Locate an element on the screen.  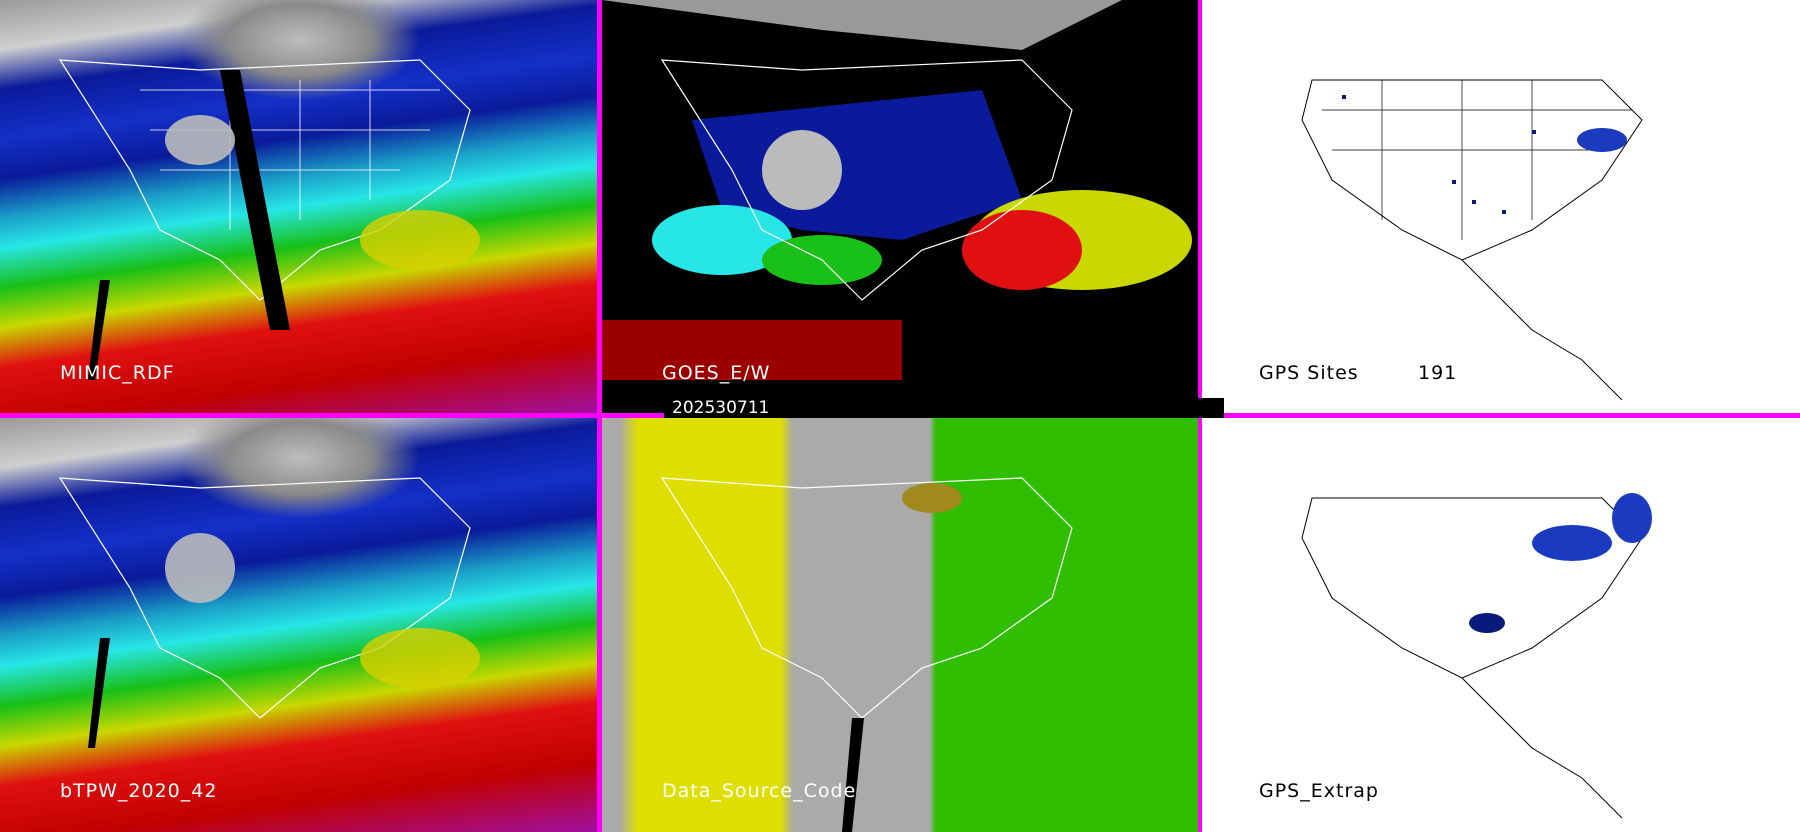
panel-label: GPS Sites is located at coordinates (1309, 373).